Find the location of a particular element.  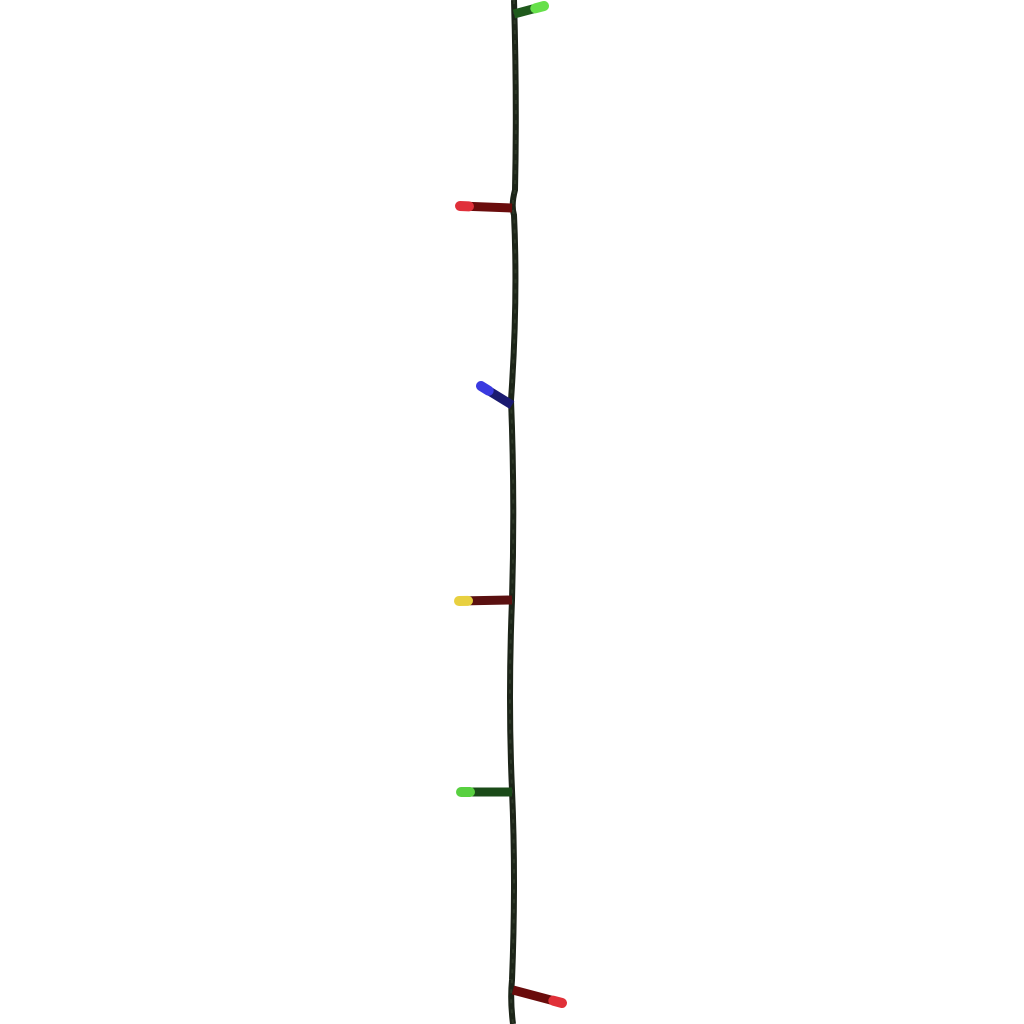

cable-twist is located at coordinates (513, 512).